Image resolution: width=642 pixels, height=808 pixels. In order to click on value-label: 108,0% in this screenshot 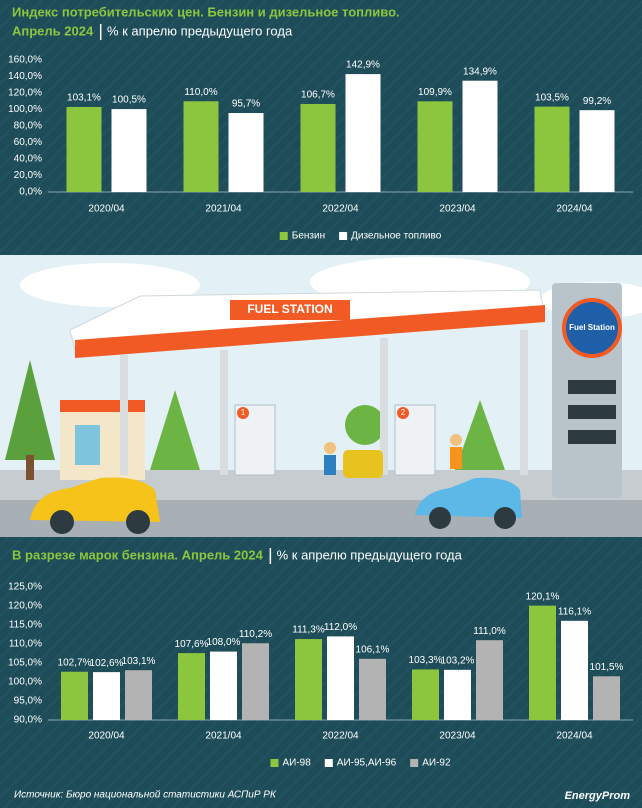, I will do `click(224, 642)`.